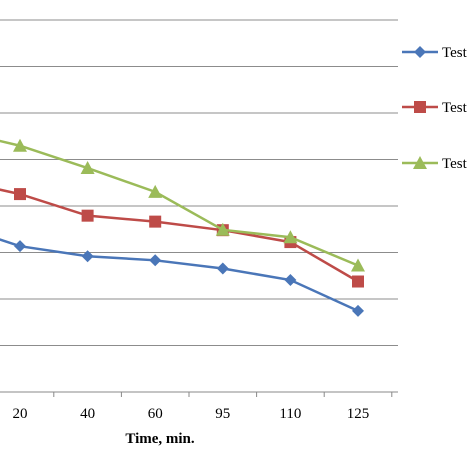 Image resolution: width=474 pixels, height=474 pixels. Describe the element at coordinates (358, 414) in the screenshot. I see `x-tick-label: 125` at that location.